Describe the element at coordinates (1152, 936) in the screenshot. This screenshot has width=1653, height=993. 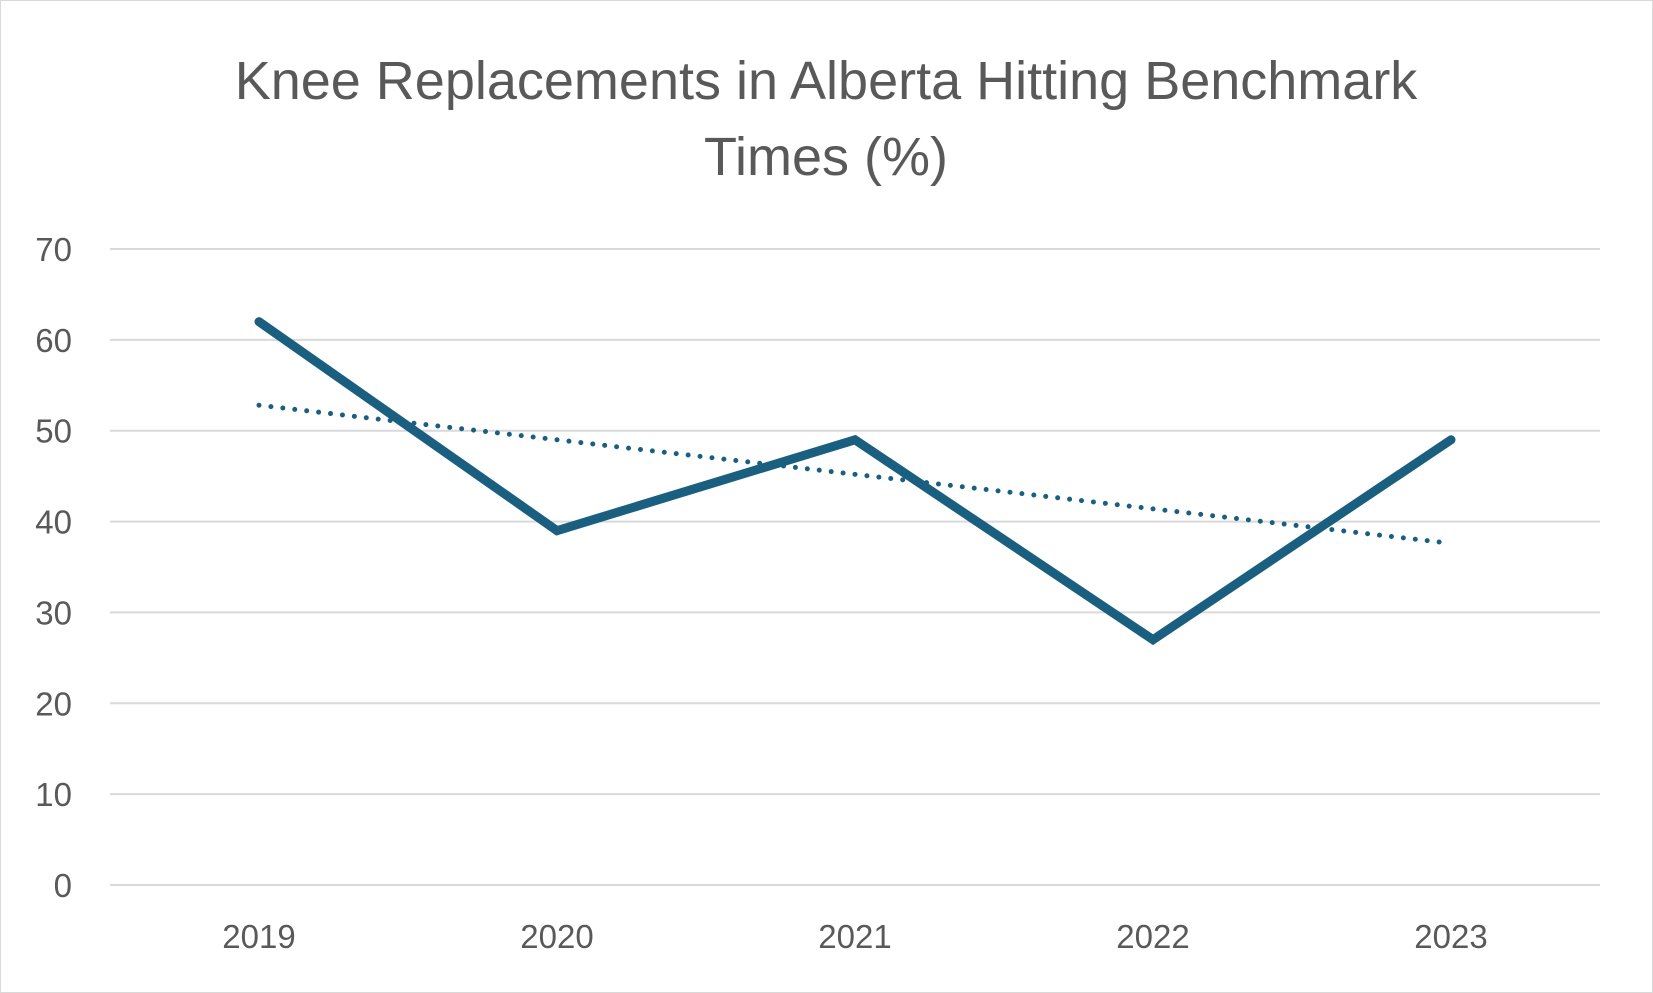
I see `x-tick-label-2022: 2022` at that location.